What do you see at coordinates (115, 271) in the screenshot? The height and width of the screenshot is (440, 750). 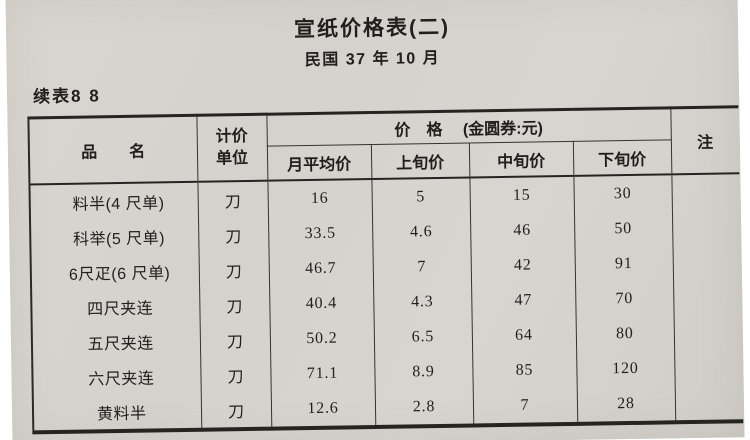 I see `product-name-cell: 6尺疋(6 尺单)` at bounding box center [115, 271].